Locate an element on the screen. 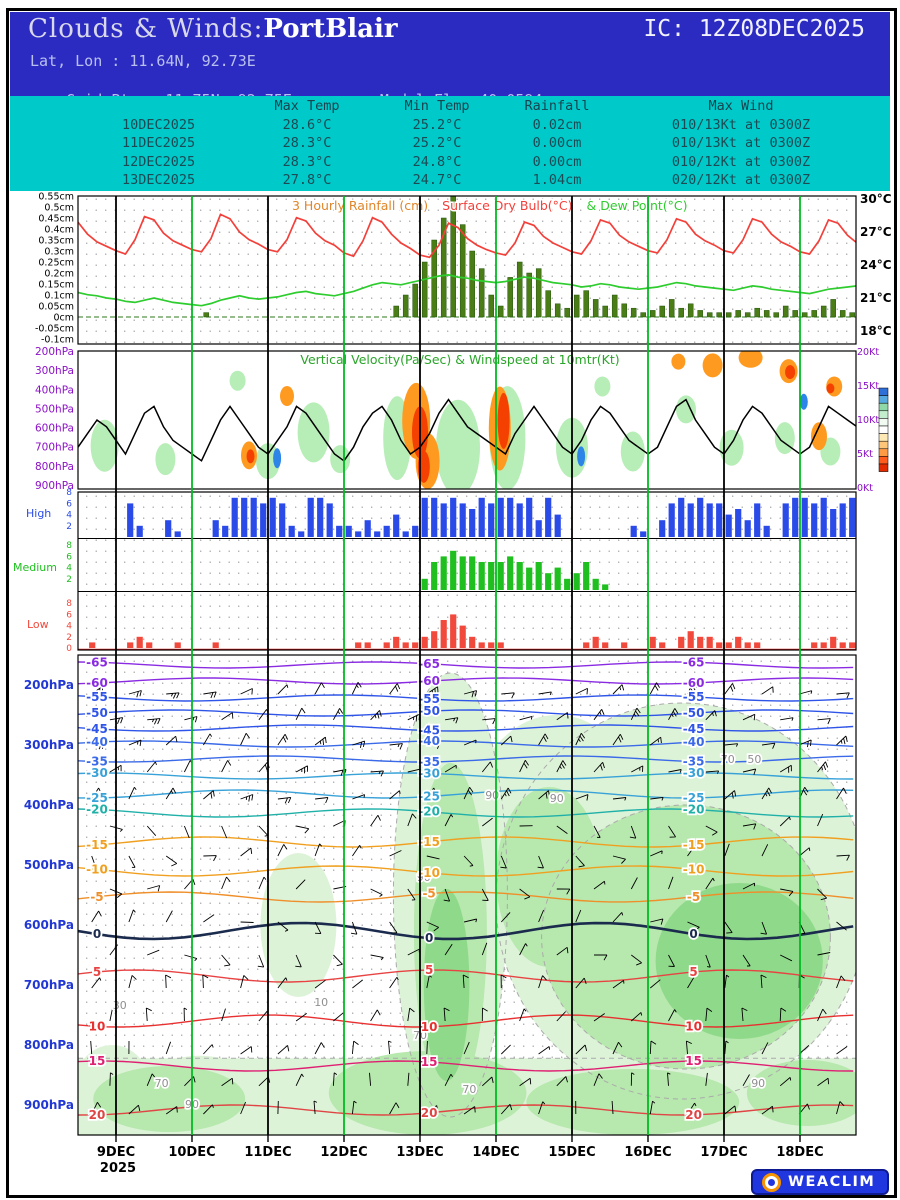 This screenshot has width=900, height=1200. svg-text: 0Kt is located at coordinates (865, 488).